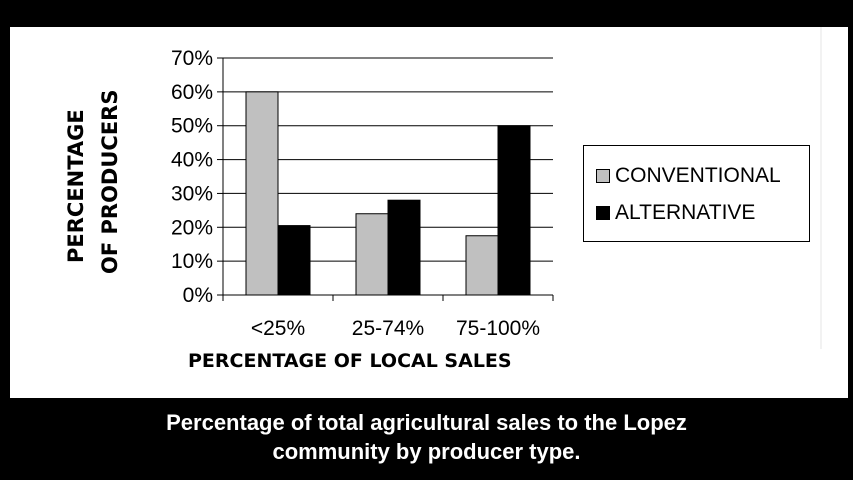 The height and width of the screenshot is (480, 853). Describe the element at coordinates (388, 328) in the screenshot. I see `x-tick-label: 25-74%` at that location.